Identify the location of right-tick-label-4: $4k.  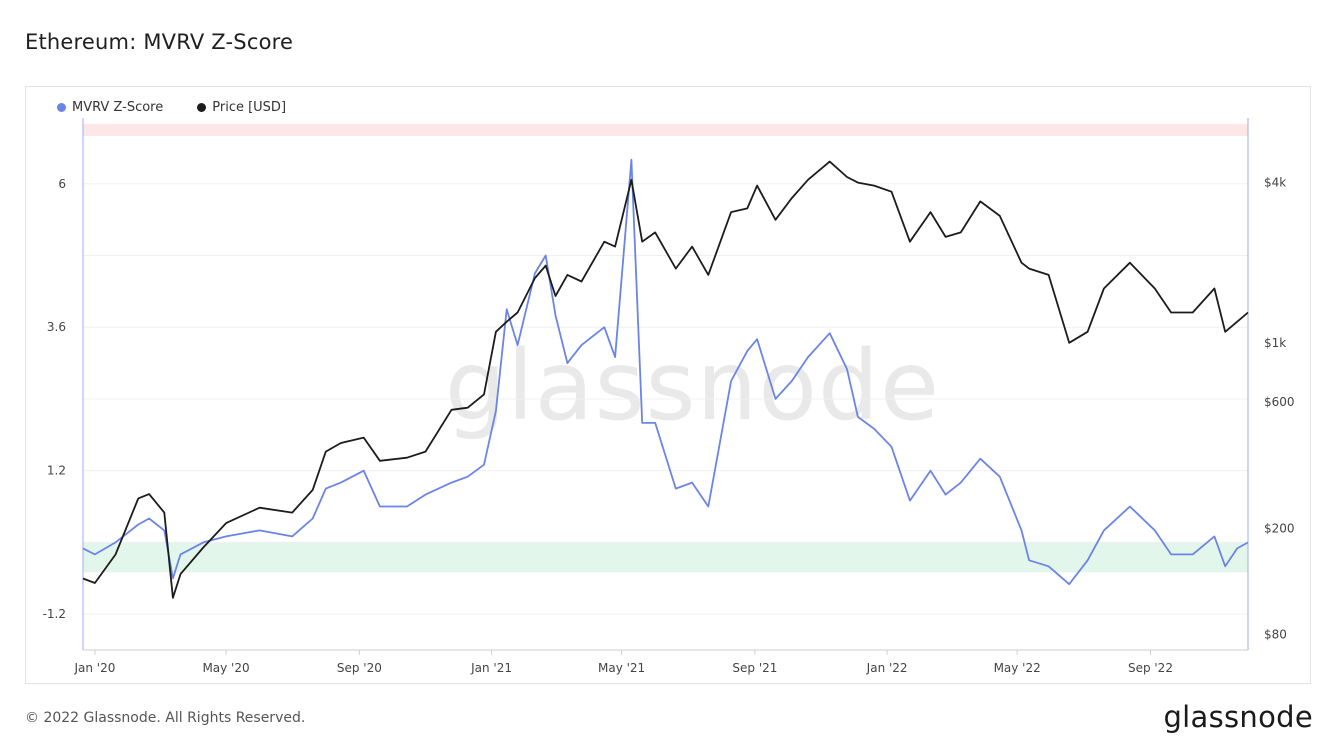
(1275, 183).